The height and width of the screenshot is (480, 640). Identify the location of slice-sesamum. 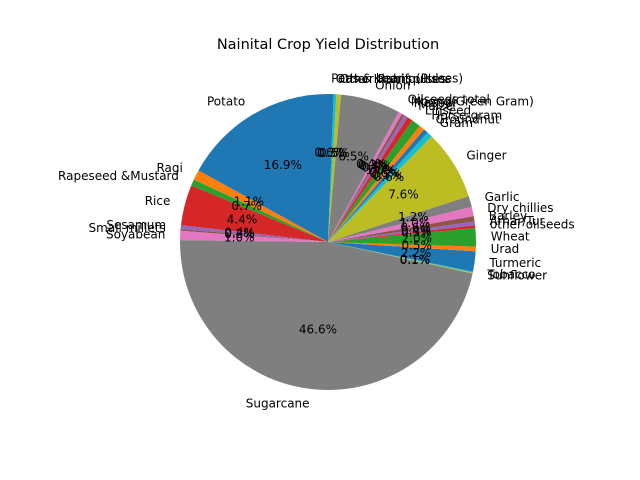
(254, 233).